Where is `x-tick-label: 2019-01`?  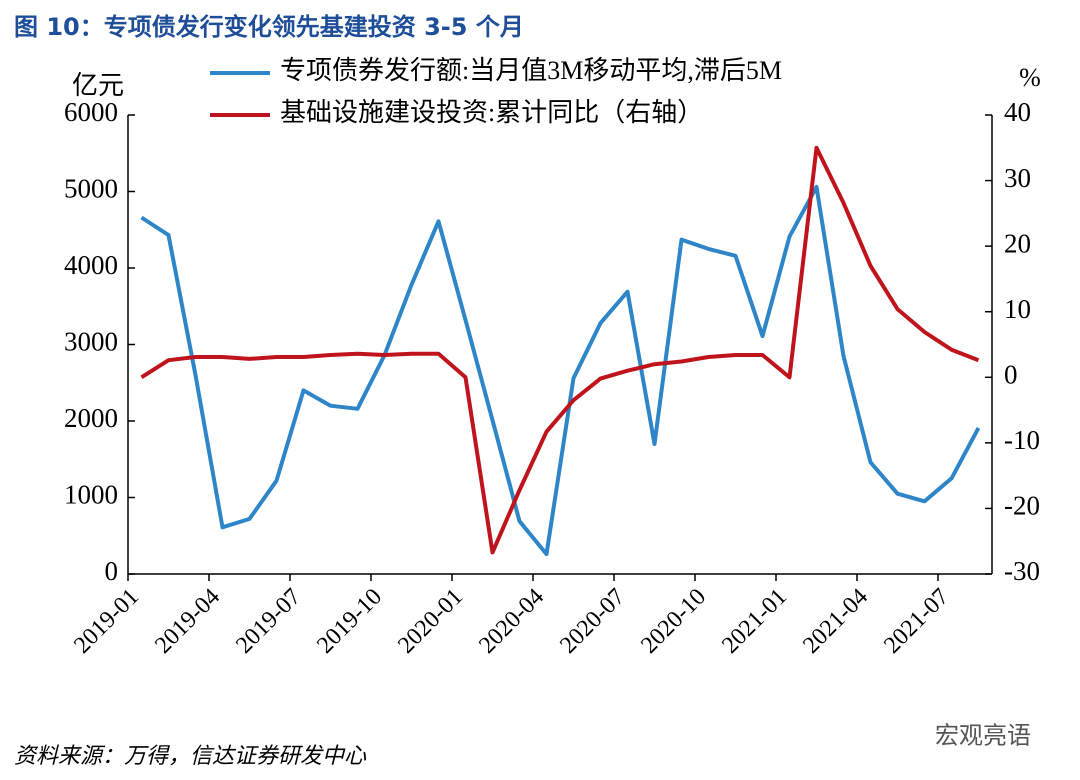
x-tick-label: 2019-01 is located at coordinates (106, 621).